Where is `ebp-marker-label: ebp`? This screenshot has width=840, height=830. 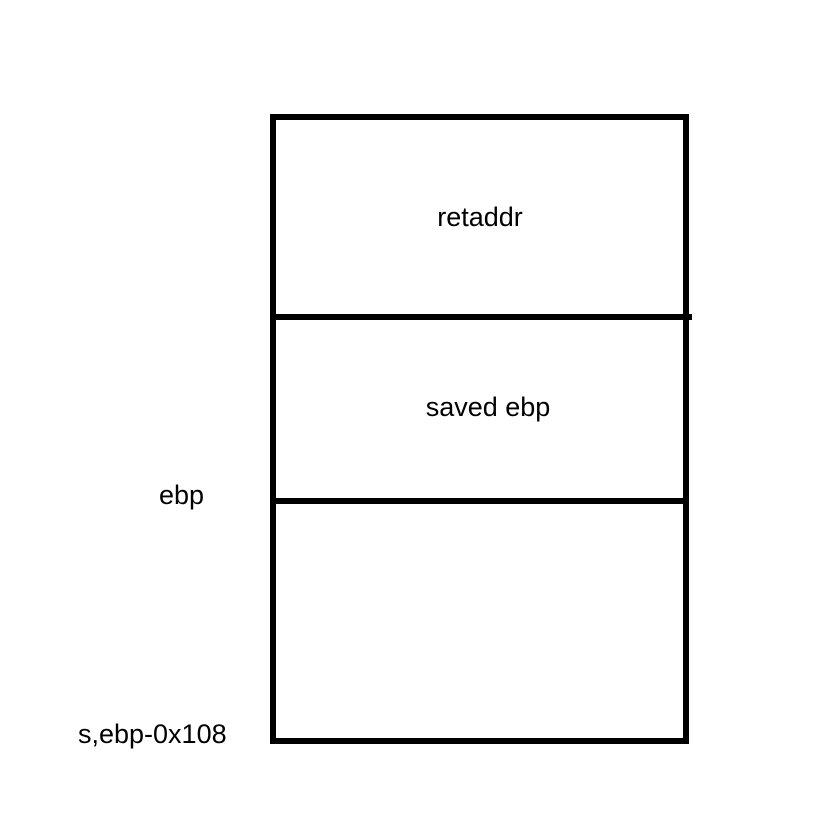
ebp-marker-label: ebp is located at coordinates (182, 495).